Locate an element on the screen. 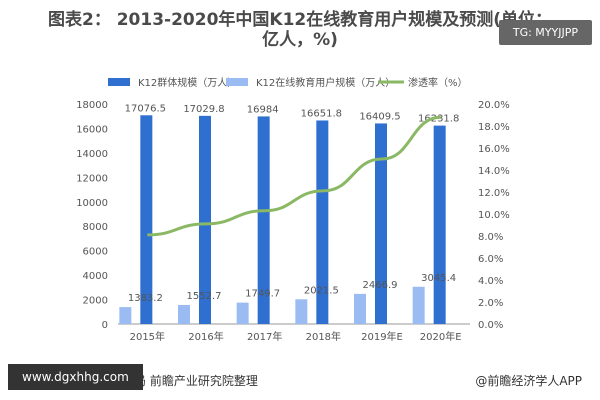  x-tick-label: 2018年 is located at coordinates (323, 336).